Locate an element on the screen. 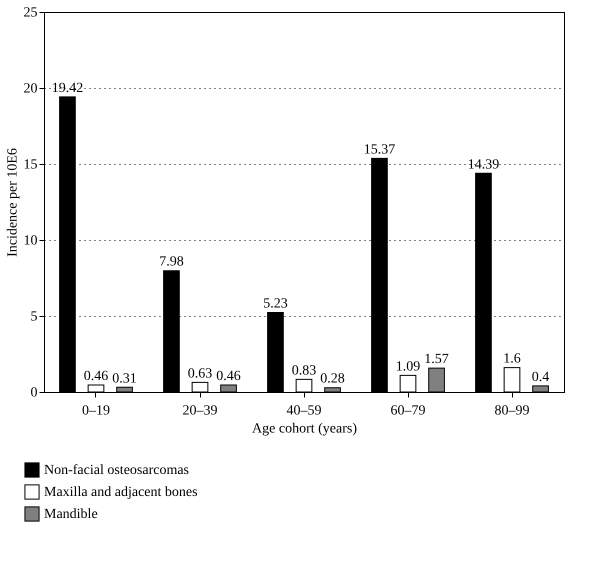 This screenshot has width=610, height=587. y-tick-label: 5 is located at coordinates (34, 317).